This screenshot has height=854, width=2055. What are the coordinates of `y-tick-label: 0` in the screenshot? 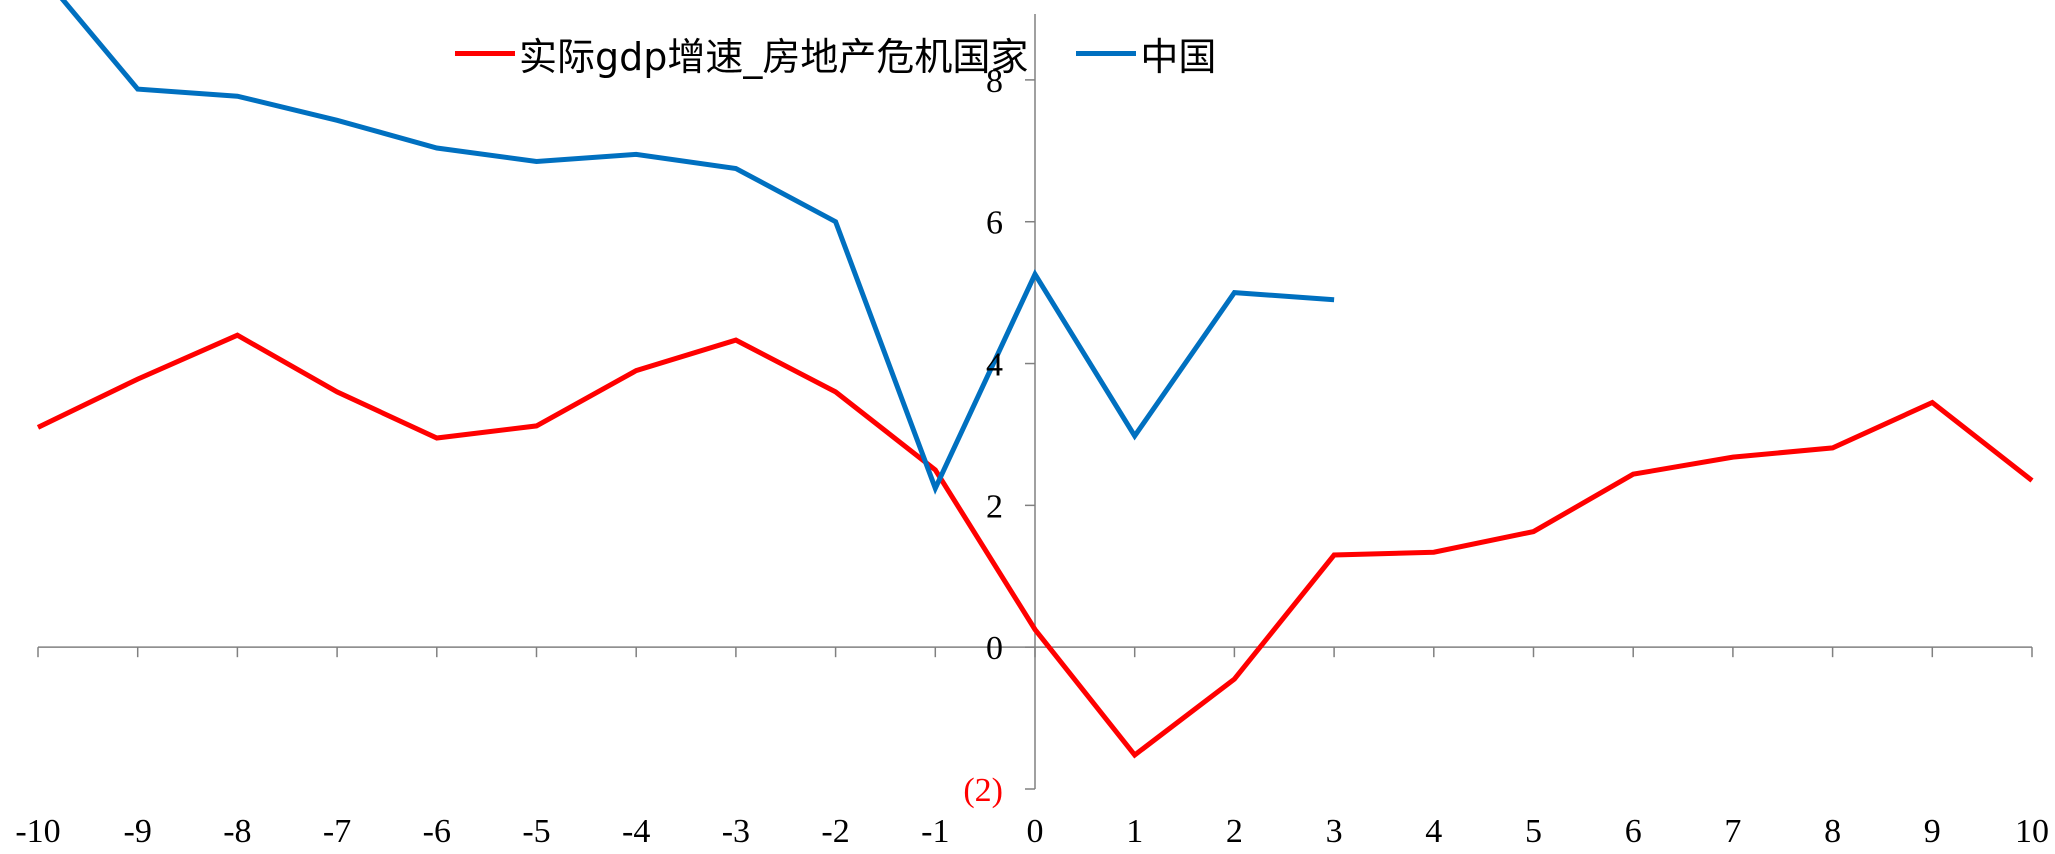 It's located at (994, 648).